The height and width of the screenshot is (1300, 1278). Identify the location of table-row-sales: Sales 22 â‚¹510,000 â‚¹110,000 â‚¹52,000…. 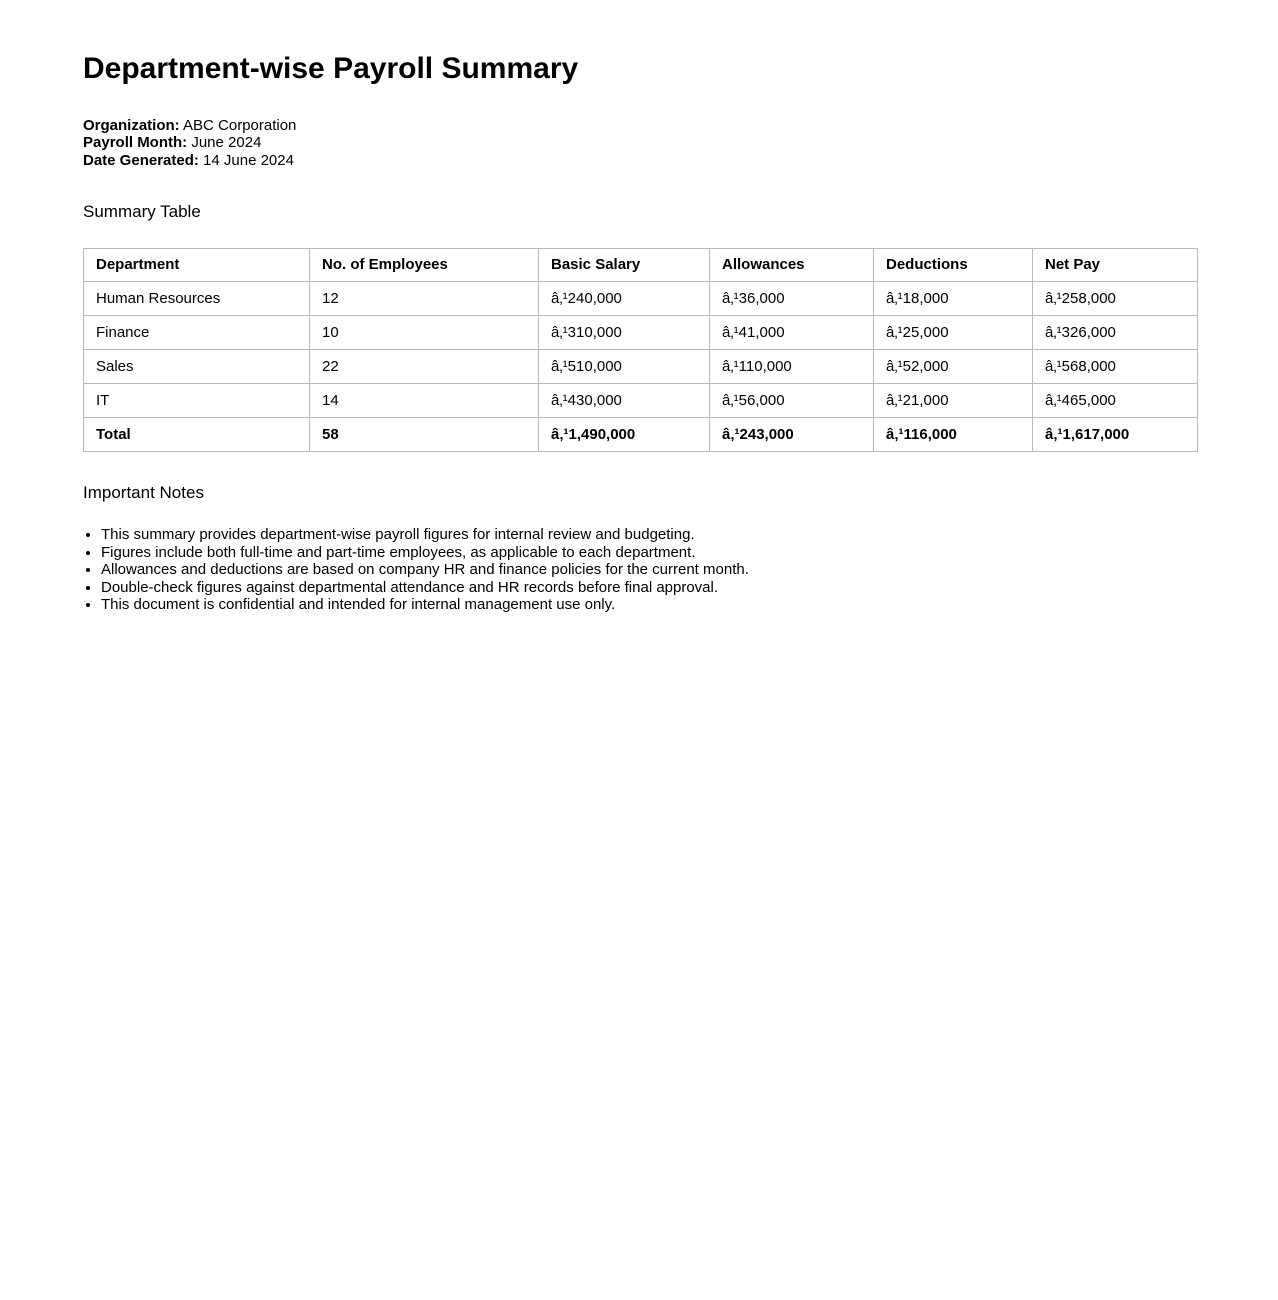
(640, 366).